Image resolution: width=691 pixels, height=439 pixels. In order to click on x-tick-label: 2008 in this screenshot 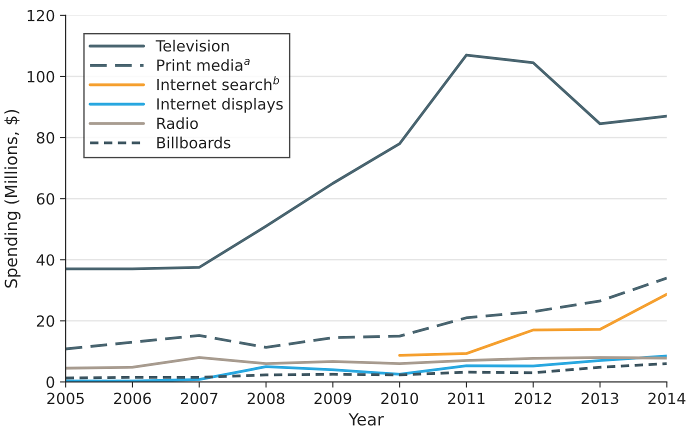, I will do `click(266, 398)`.